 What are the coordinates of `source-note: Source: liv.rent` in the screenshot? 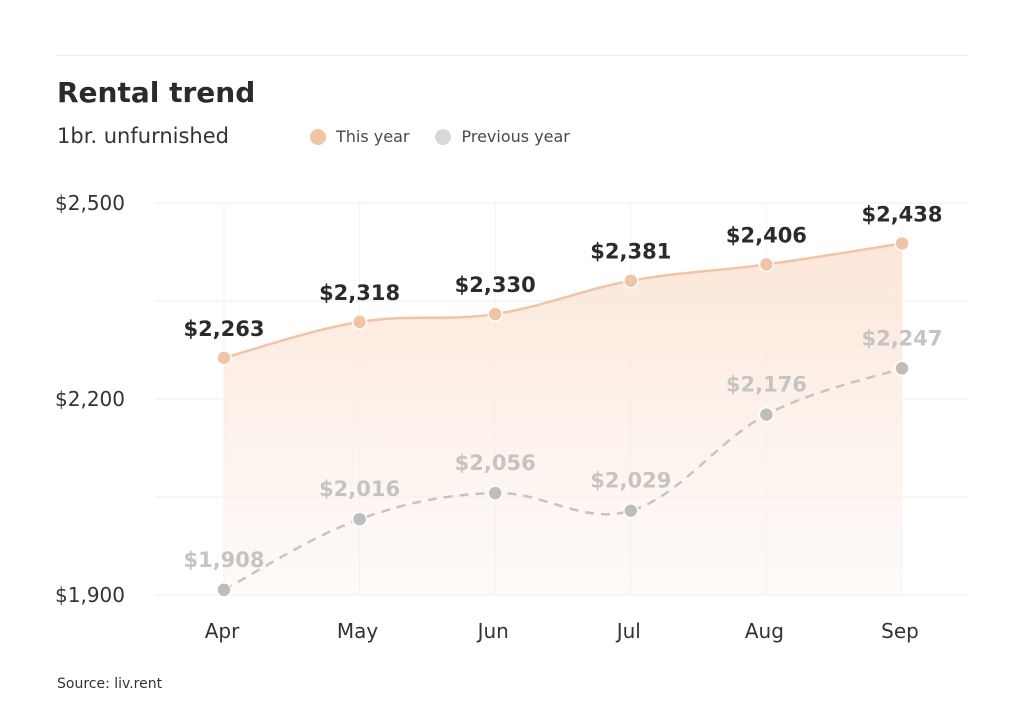 It's located at (110, 684).